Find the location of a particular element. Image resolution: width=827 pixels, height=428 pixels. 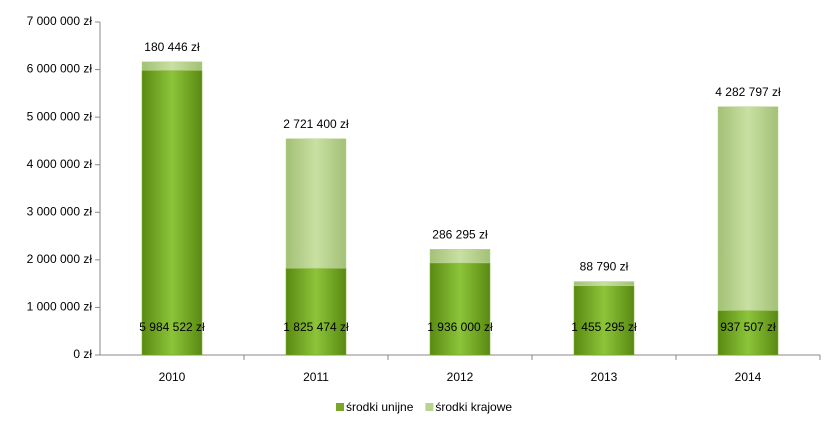

y-tick-label: 6 000 000 zł is located at coordinates (60, 69).